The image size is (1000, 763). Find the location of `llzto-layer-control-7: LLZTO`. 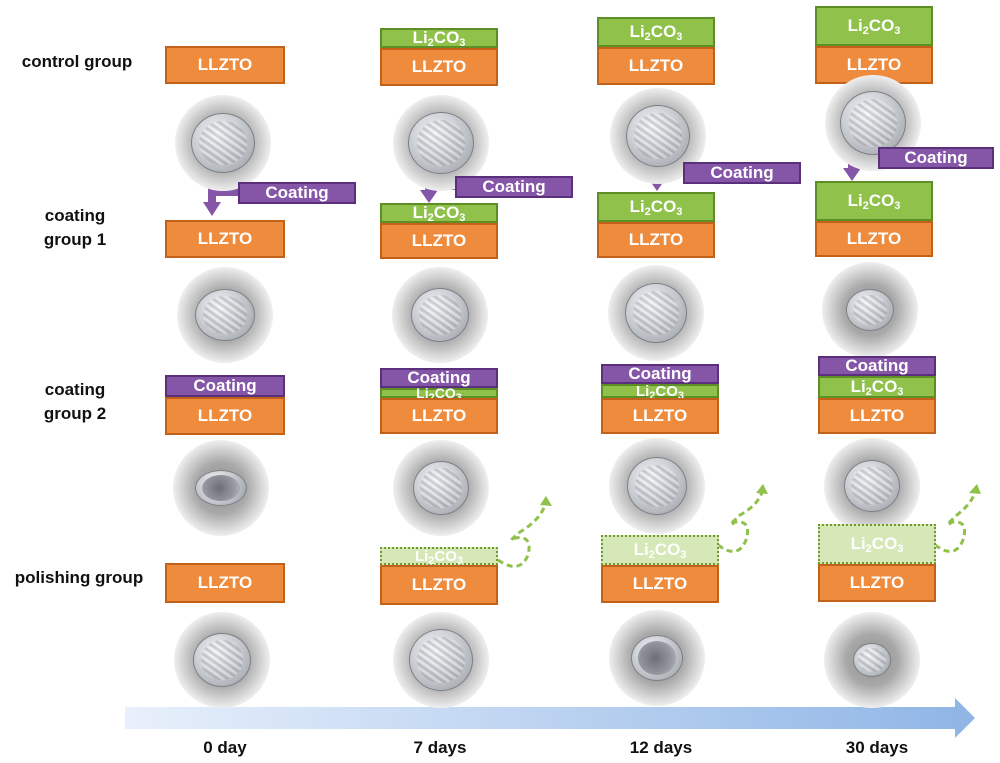

llzto-layer-control-7: LLZTO is located at coordinates (439, 67).